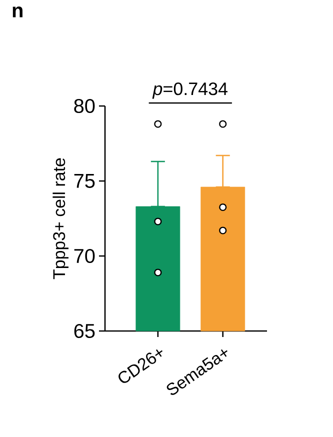 This screenshot has height=437, width=333. What do you see at coordinates (84, 106) in the screenshot?
I see `y-tick-label: 80` at bounding box center [84, 106].